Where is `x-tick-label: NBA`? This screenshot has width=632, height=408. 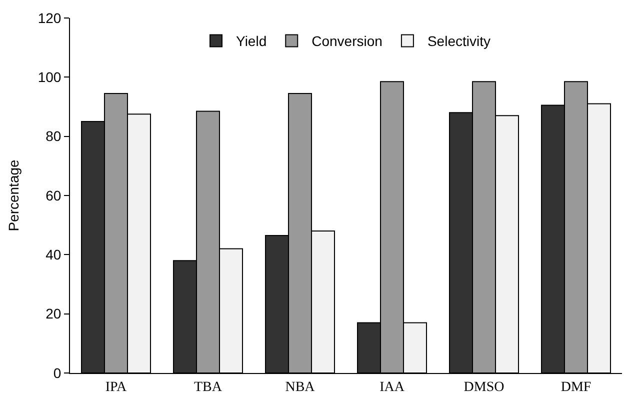
x-tick-label: NBA is located at coordinates (300, 387).